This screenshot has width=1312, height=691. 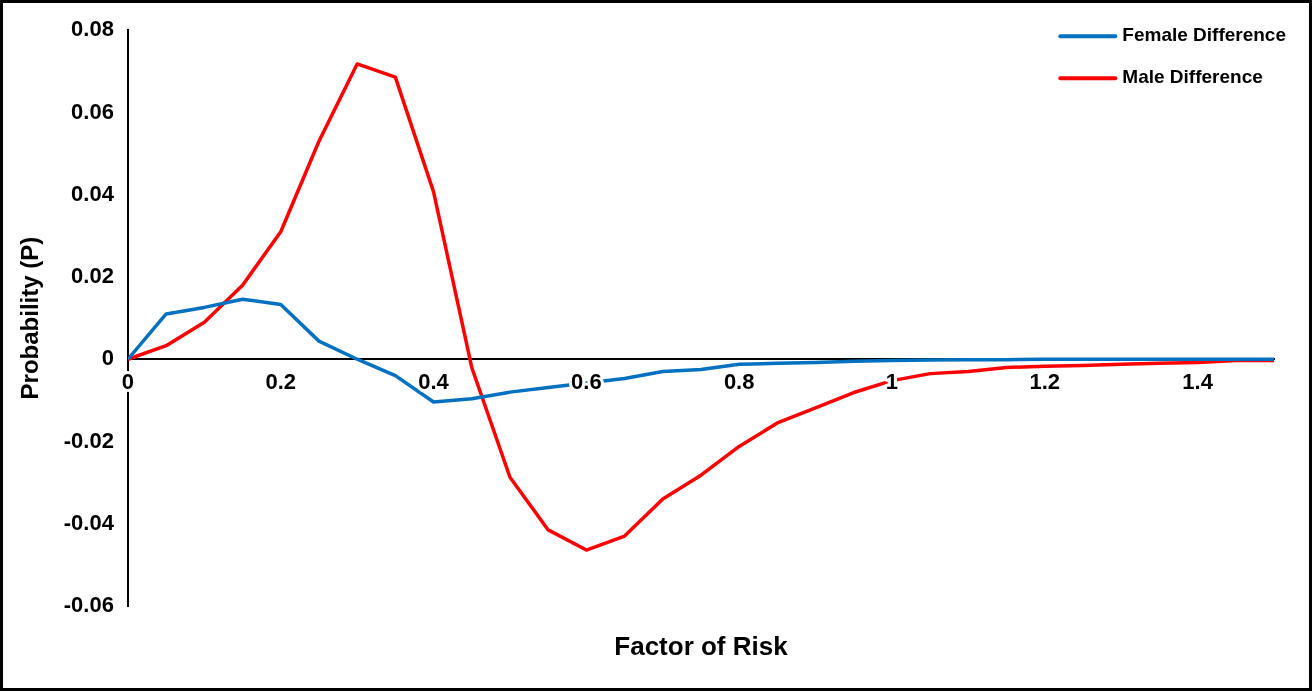 What do you see at coordinates (434, 382) in the screenshot?
I see `x-tick-label: 0.4` at bounding box center [434, 382].